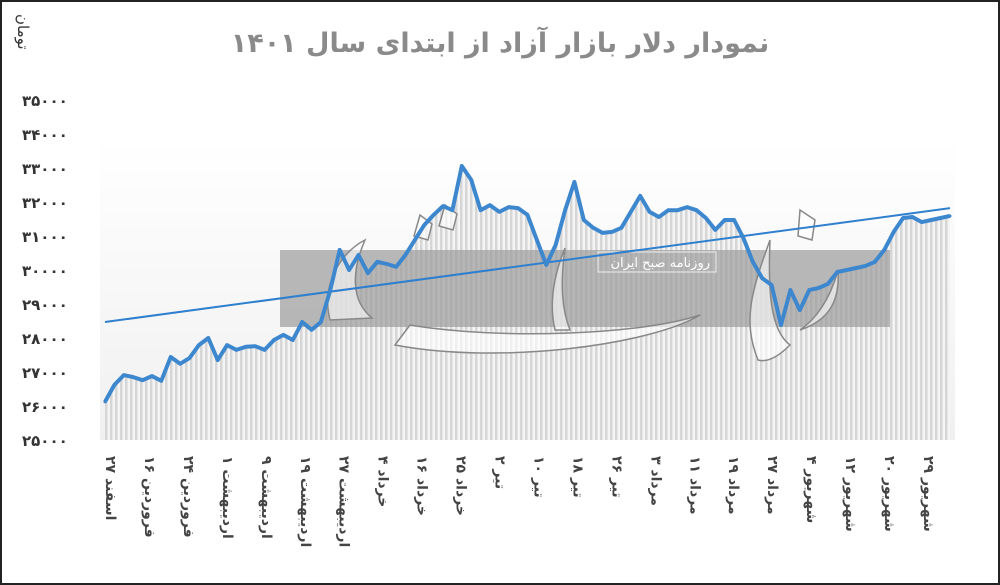 Image resolution: width=1000 pixels, height=585 pixels. What do you see at coordinates (850, 494) in the screenshot?
I see `x-tick-label: شهریور ۱۲` at bounding box center [850, 494].